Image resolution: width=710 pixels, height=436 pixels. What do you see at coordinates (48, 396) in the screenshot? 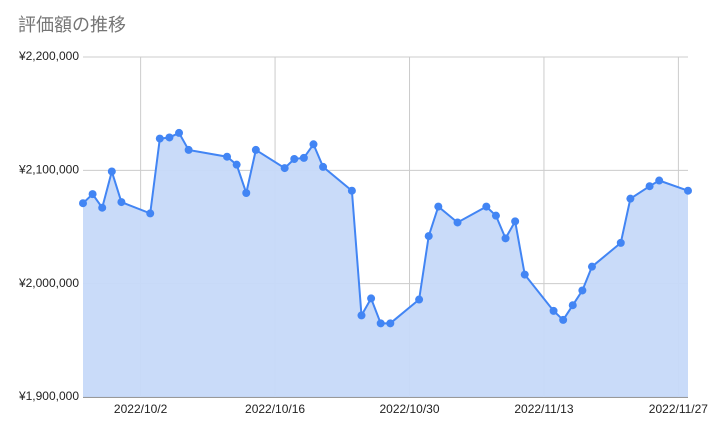
I see `y-tick-label: ¥1,900,000` at bounding box center [48, 396].